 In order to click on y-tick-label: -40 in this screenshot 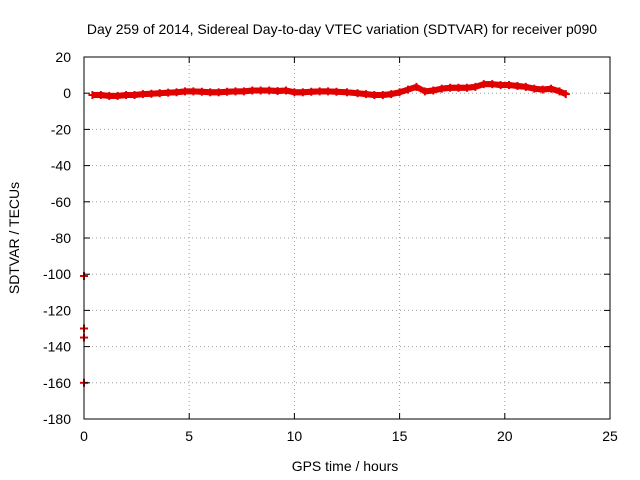, I will do `click(61, 166)`.